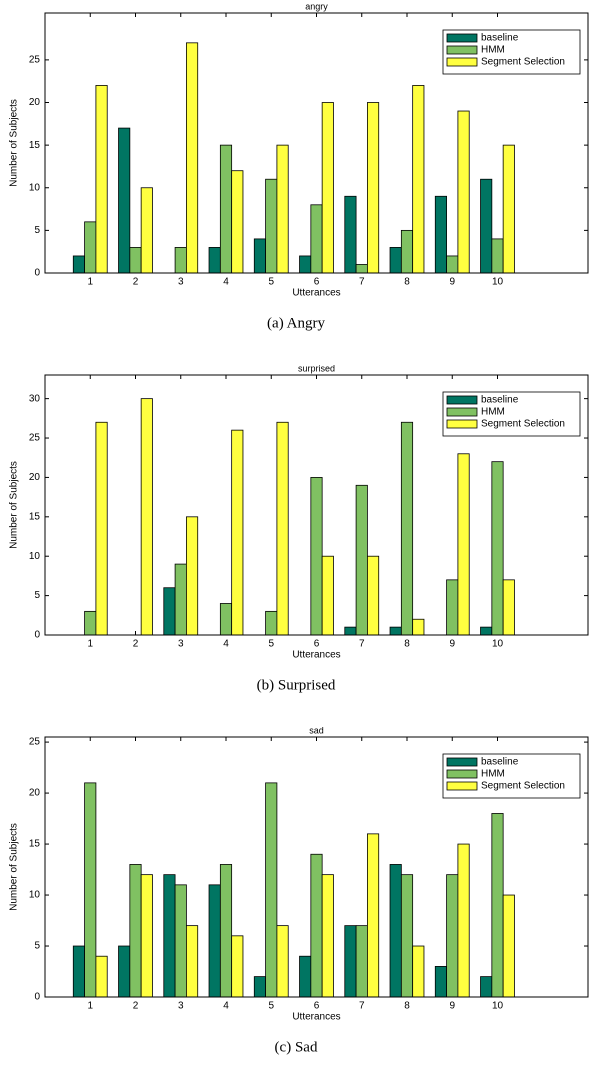  Describe the element at coordinates (296, 323) in the screenshot. I see `caption: (a) Angry` at that location.